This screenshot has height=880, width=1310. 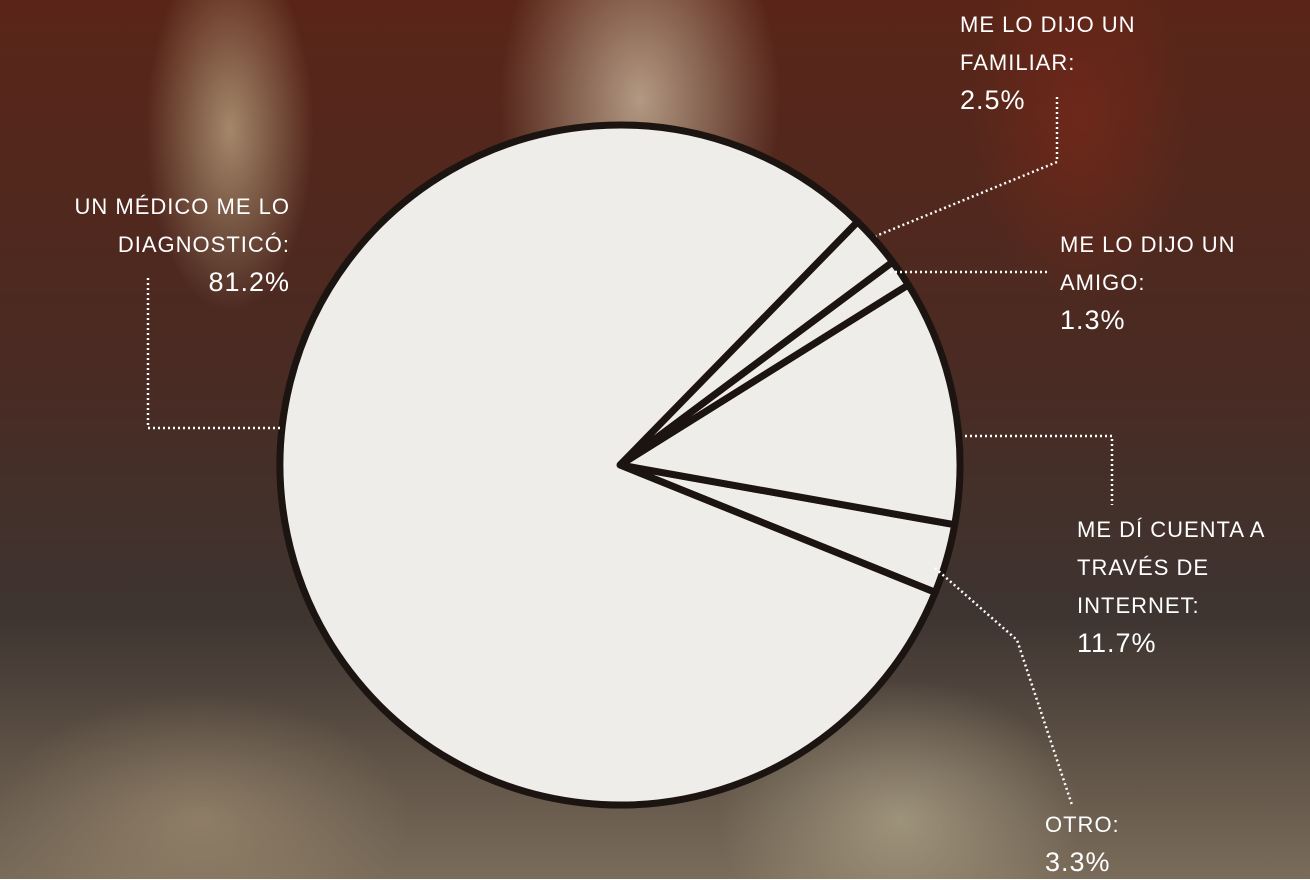 I want to click on category-label: UN MÉDICO ME LO DIAGNOSTICÓ:, so click(x=182, y=225).